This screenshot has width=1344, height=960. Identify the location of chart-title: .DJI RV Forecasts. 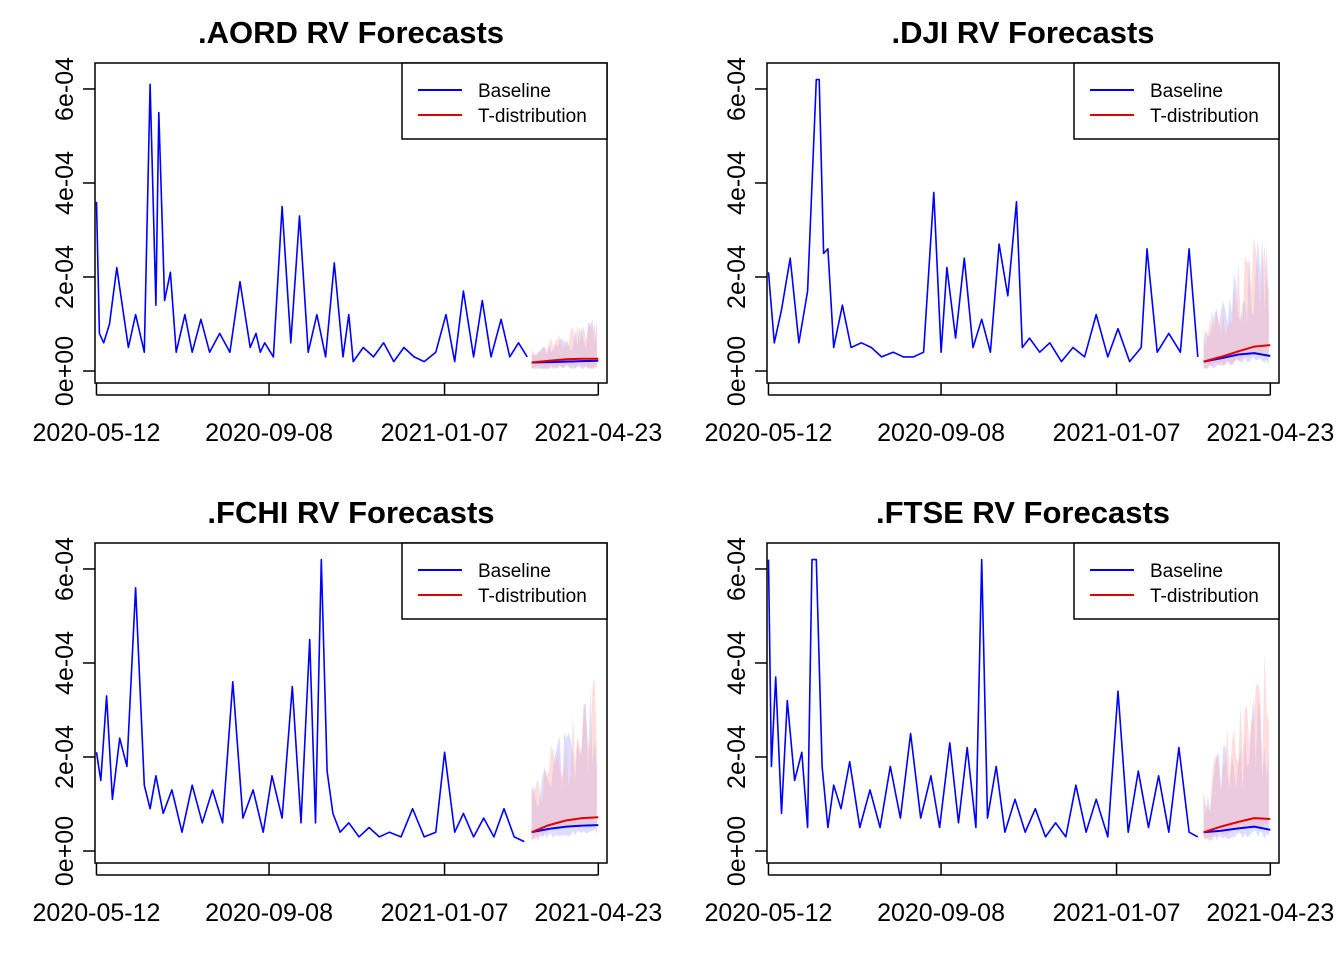
(1022, 32).